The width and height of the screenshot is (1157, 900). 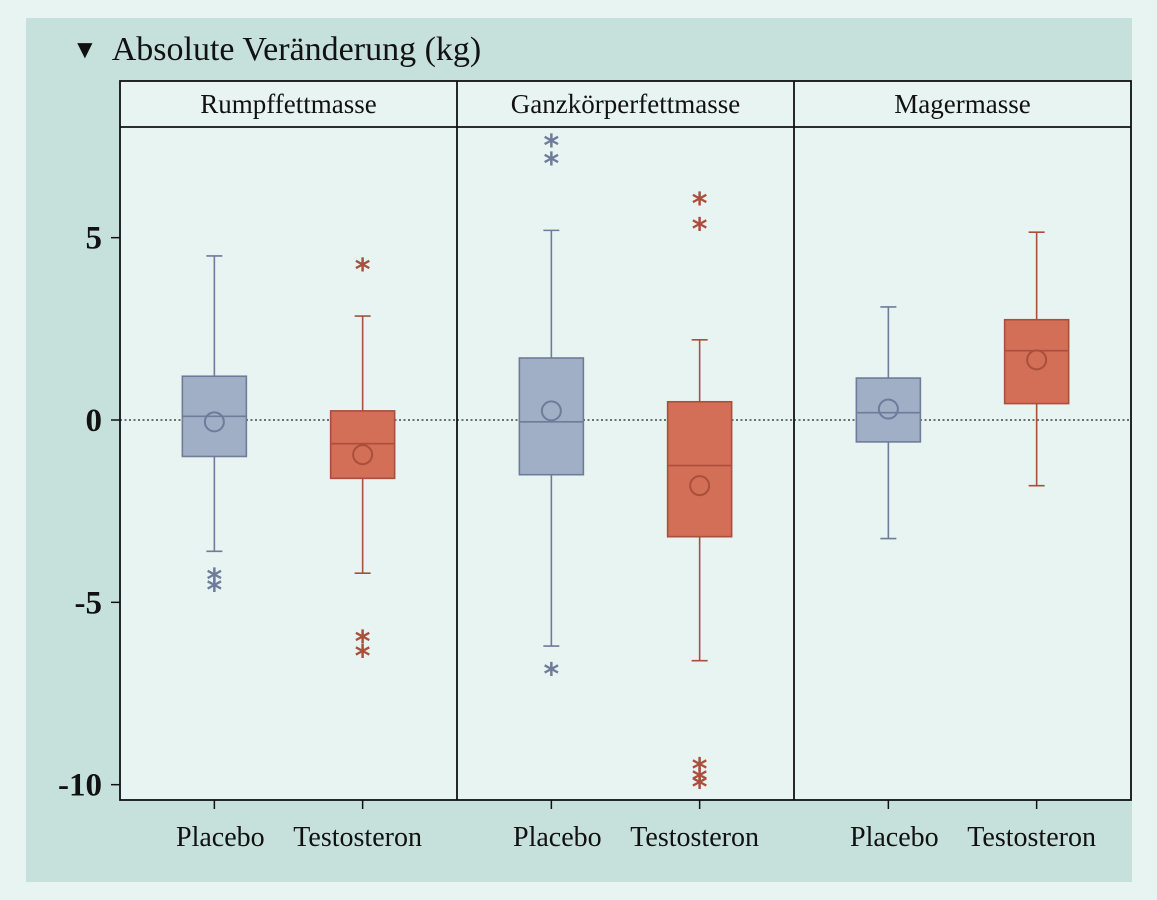 What do you see at coordinates (625, 104) in the screenshot?
I see `panel-title: Ganzkörperfettmasse` at bounding box center [625, 104].